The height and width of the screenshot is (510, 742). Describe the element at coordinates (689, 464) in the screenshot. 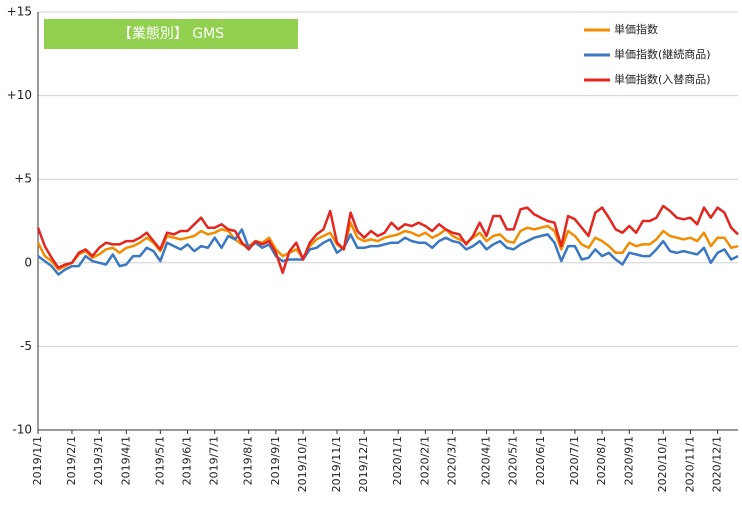

I see `x-tick-label: 2020/11/1` at that location.